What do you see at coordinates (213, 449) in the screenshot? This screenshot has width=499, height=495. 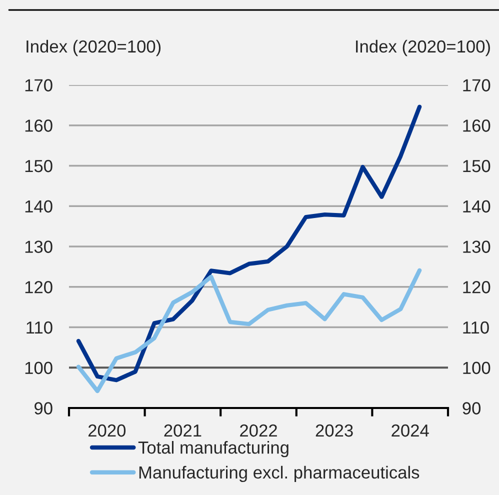 I see `legend-label: Total manufacturing` at bounding box center [213, 449].